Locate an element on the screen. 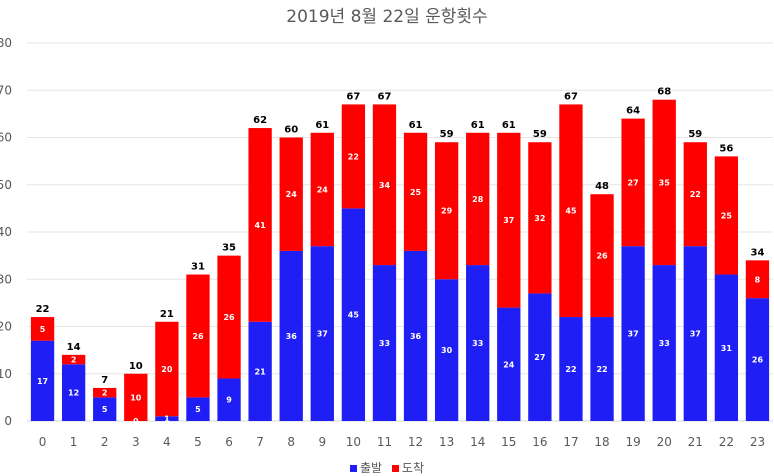  data-label-arrival: 20 is located at coordinates (167, 369).